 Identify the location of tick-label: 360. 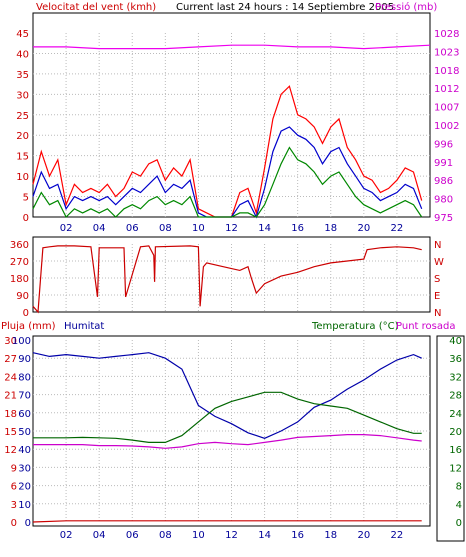
(19, 245).